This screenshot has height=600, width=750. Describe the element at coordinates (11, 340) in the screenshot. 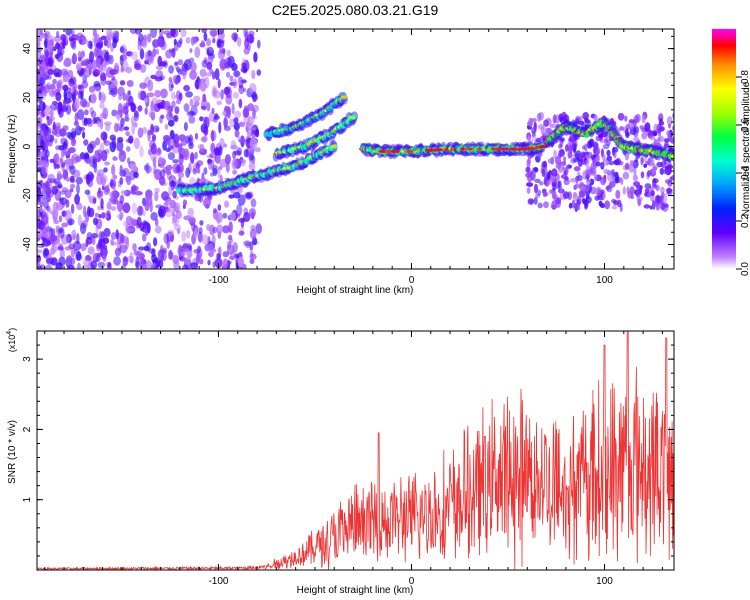

I see `snr-scale-factor: (x104)` at that location.